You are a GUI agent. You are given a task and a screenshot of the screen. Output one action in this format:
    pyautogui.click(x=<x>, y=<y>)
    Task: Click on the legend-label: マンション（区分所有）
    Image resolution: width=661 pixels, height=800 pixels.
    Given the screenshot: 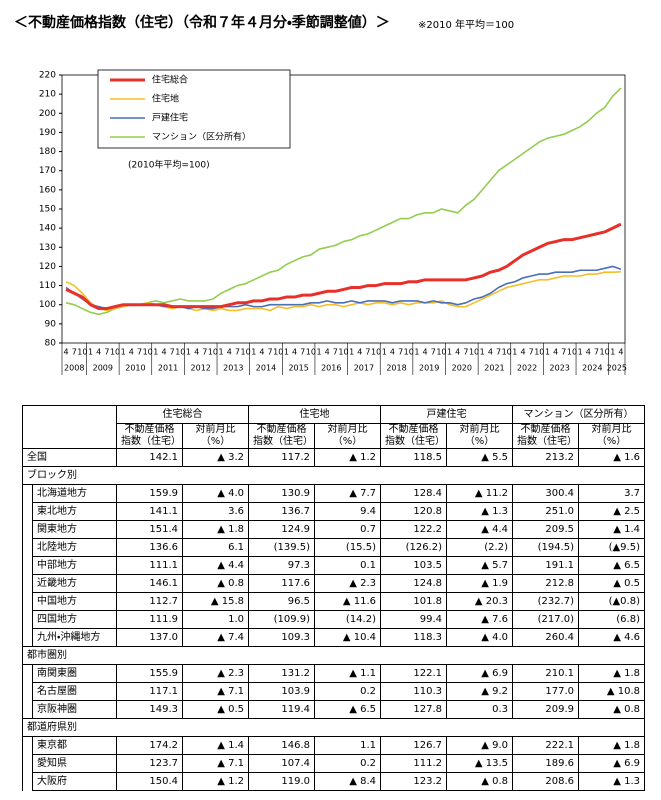 What is the action you would take?
    pyautogui.click(x=201, y=137)
    